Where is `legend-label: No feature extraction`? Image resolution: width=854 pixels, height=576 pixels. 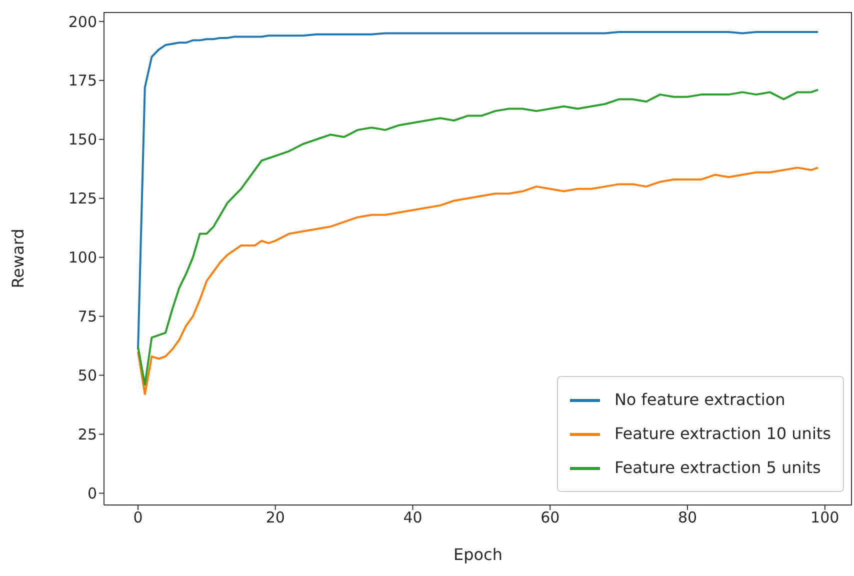
legend-label: No feature extraction is located at coordinates (700, 400).